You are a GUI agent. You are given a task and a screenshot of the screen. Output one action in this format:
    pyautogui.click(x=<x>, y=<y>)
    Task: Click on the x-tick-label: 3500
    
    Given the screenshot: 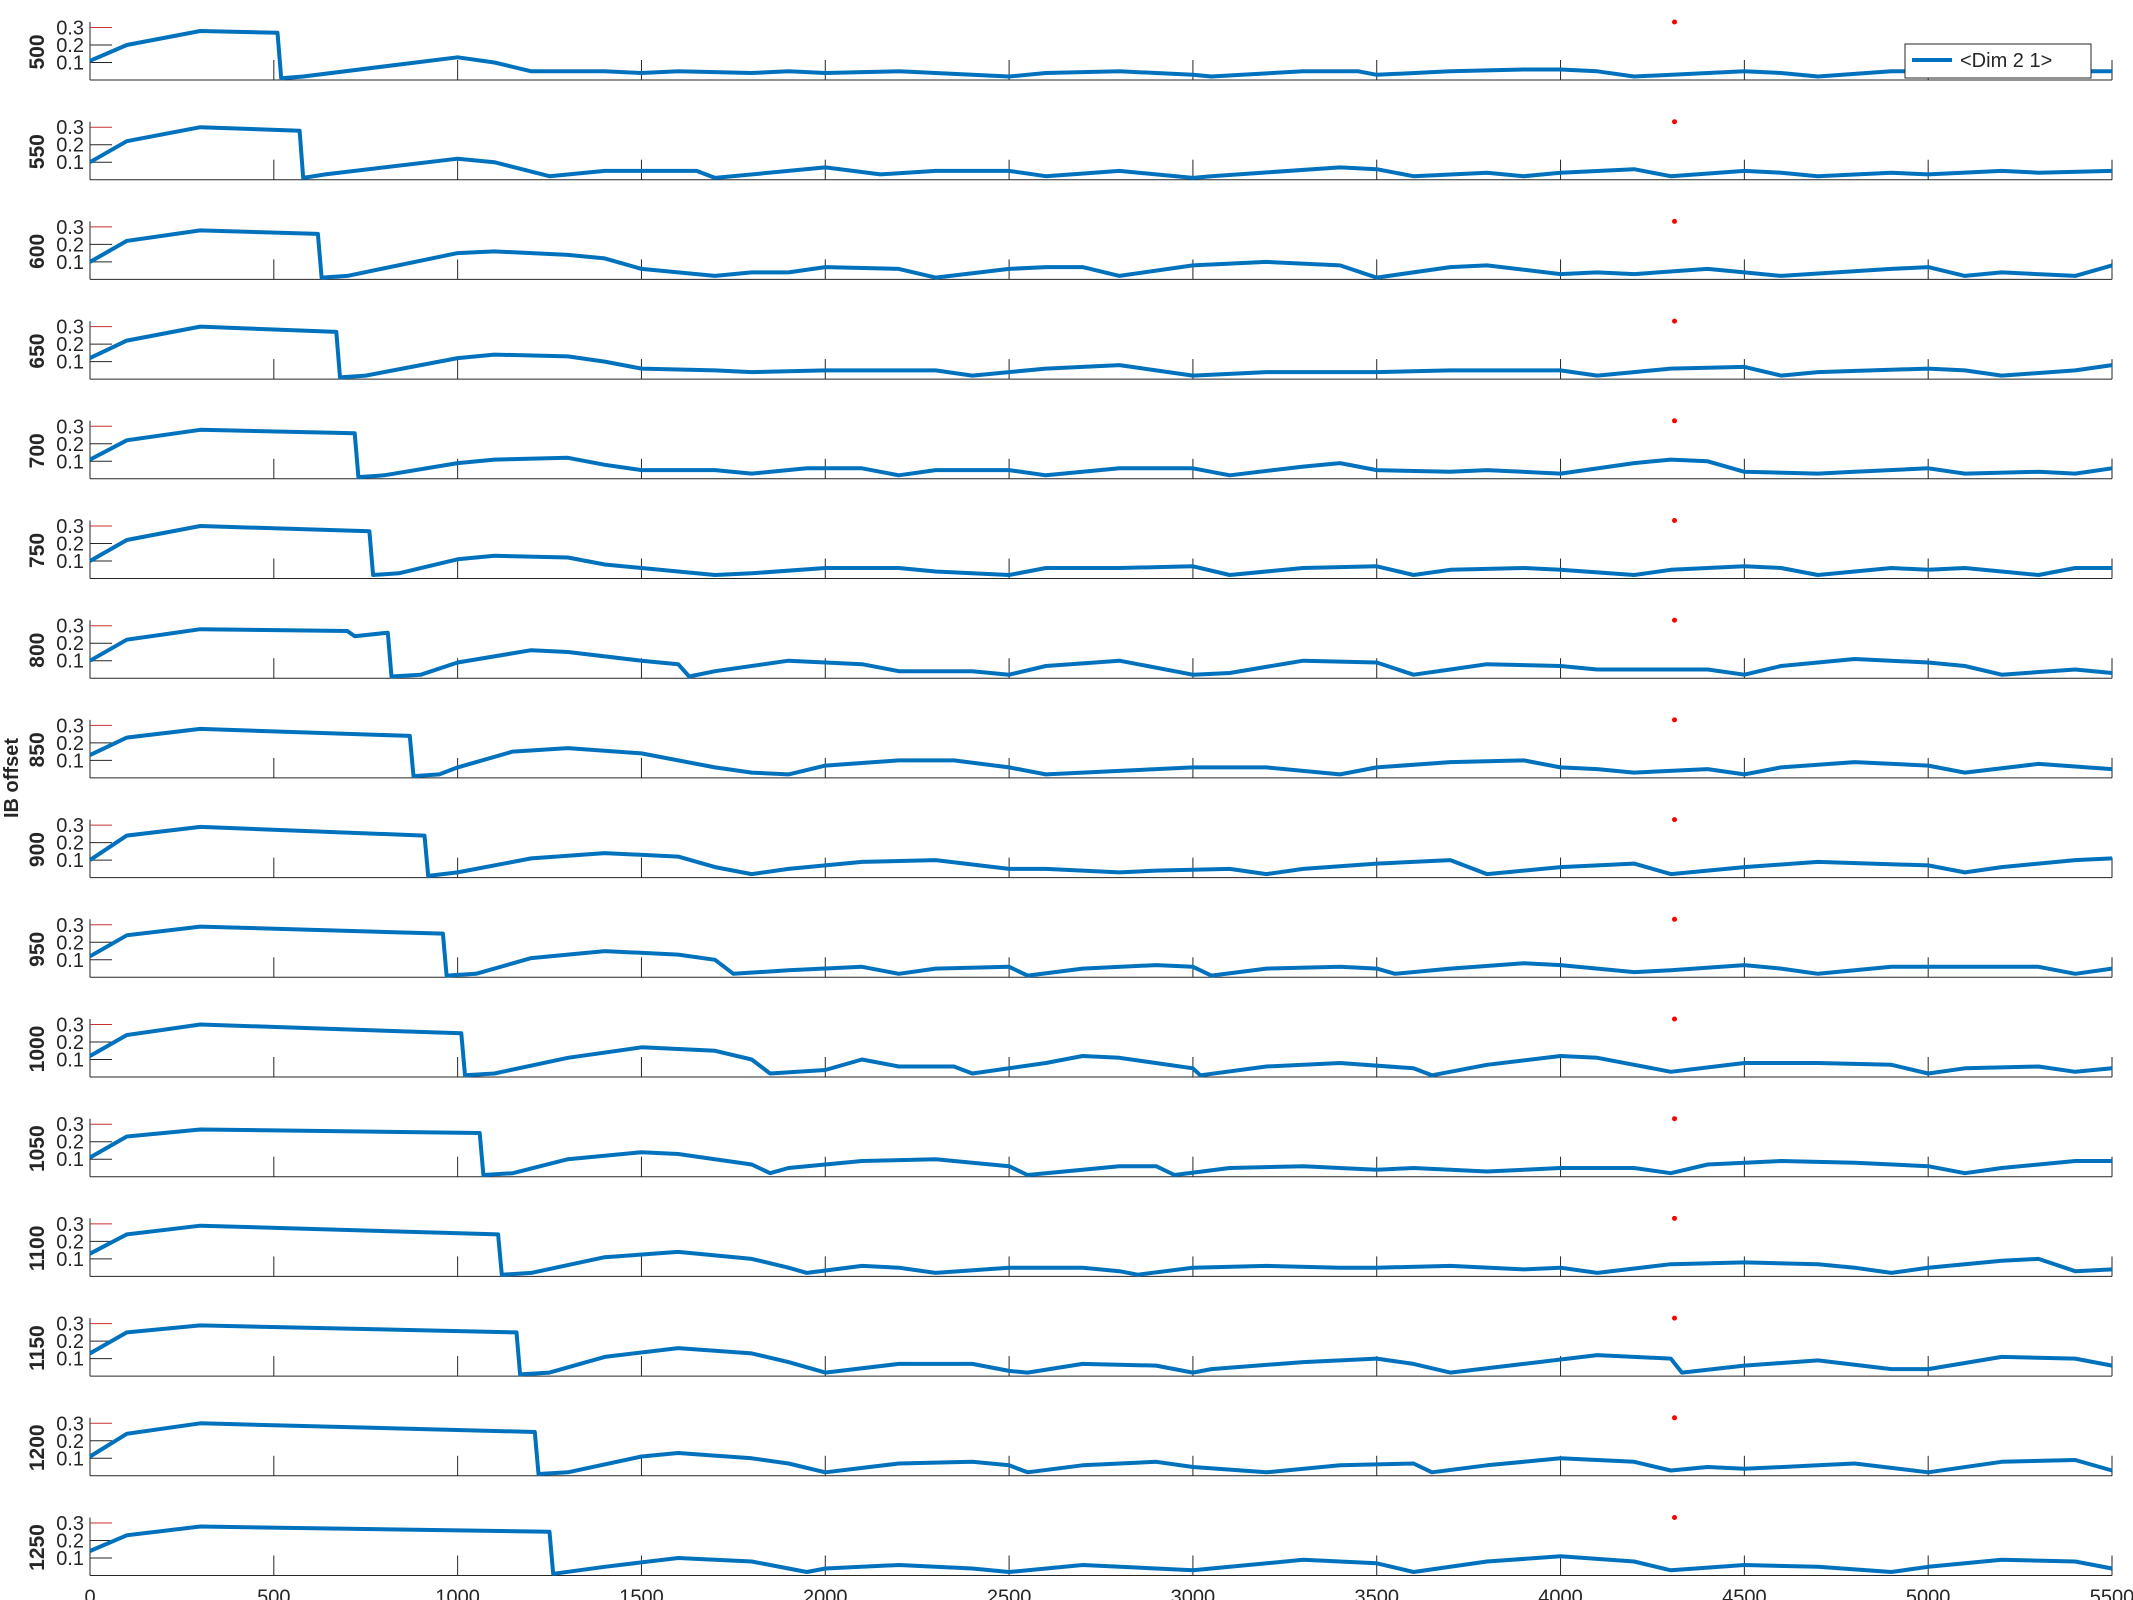 What is the action you would take?
    pyautogui.click(x=1376, y=1593)
    